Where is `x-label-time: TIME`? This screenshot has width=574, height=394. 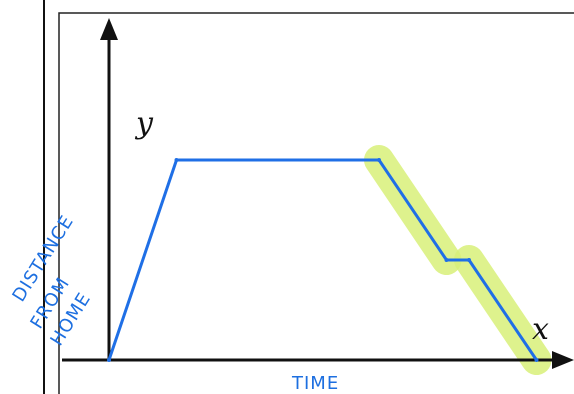
x-label-time: TIME is located at coordinates (315, 383).